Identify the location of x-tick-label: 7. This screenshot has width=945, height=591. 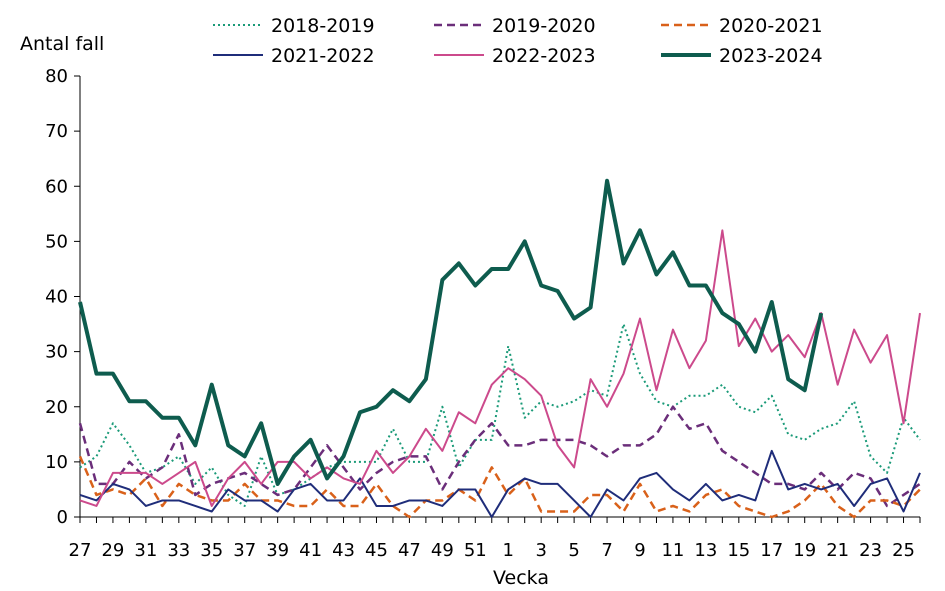
(606, 550).